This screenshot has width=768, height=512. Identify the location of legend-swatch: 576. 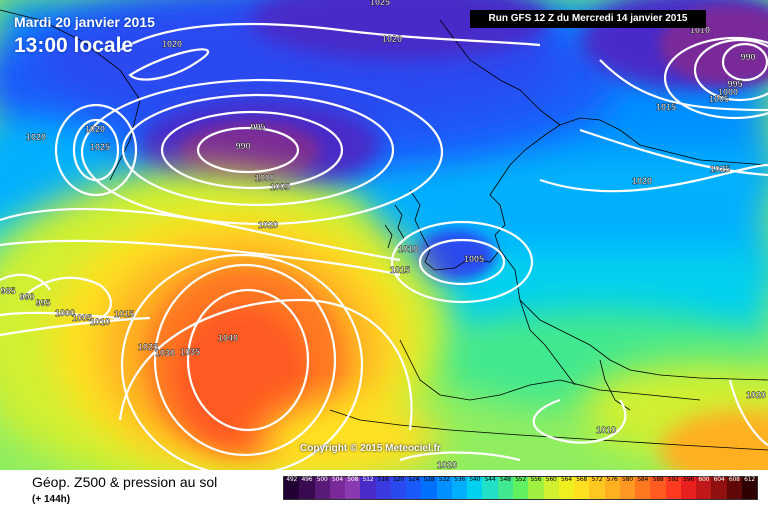
(612, 487).